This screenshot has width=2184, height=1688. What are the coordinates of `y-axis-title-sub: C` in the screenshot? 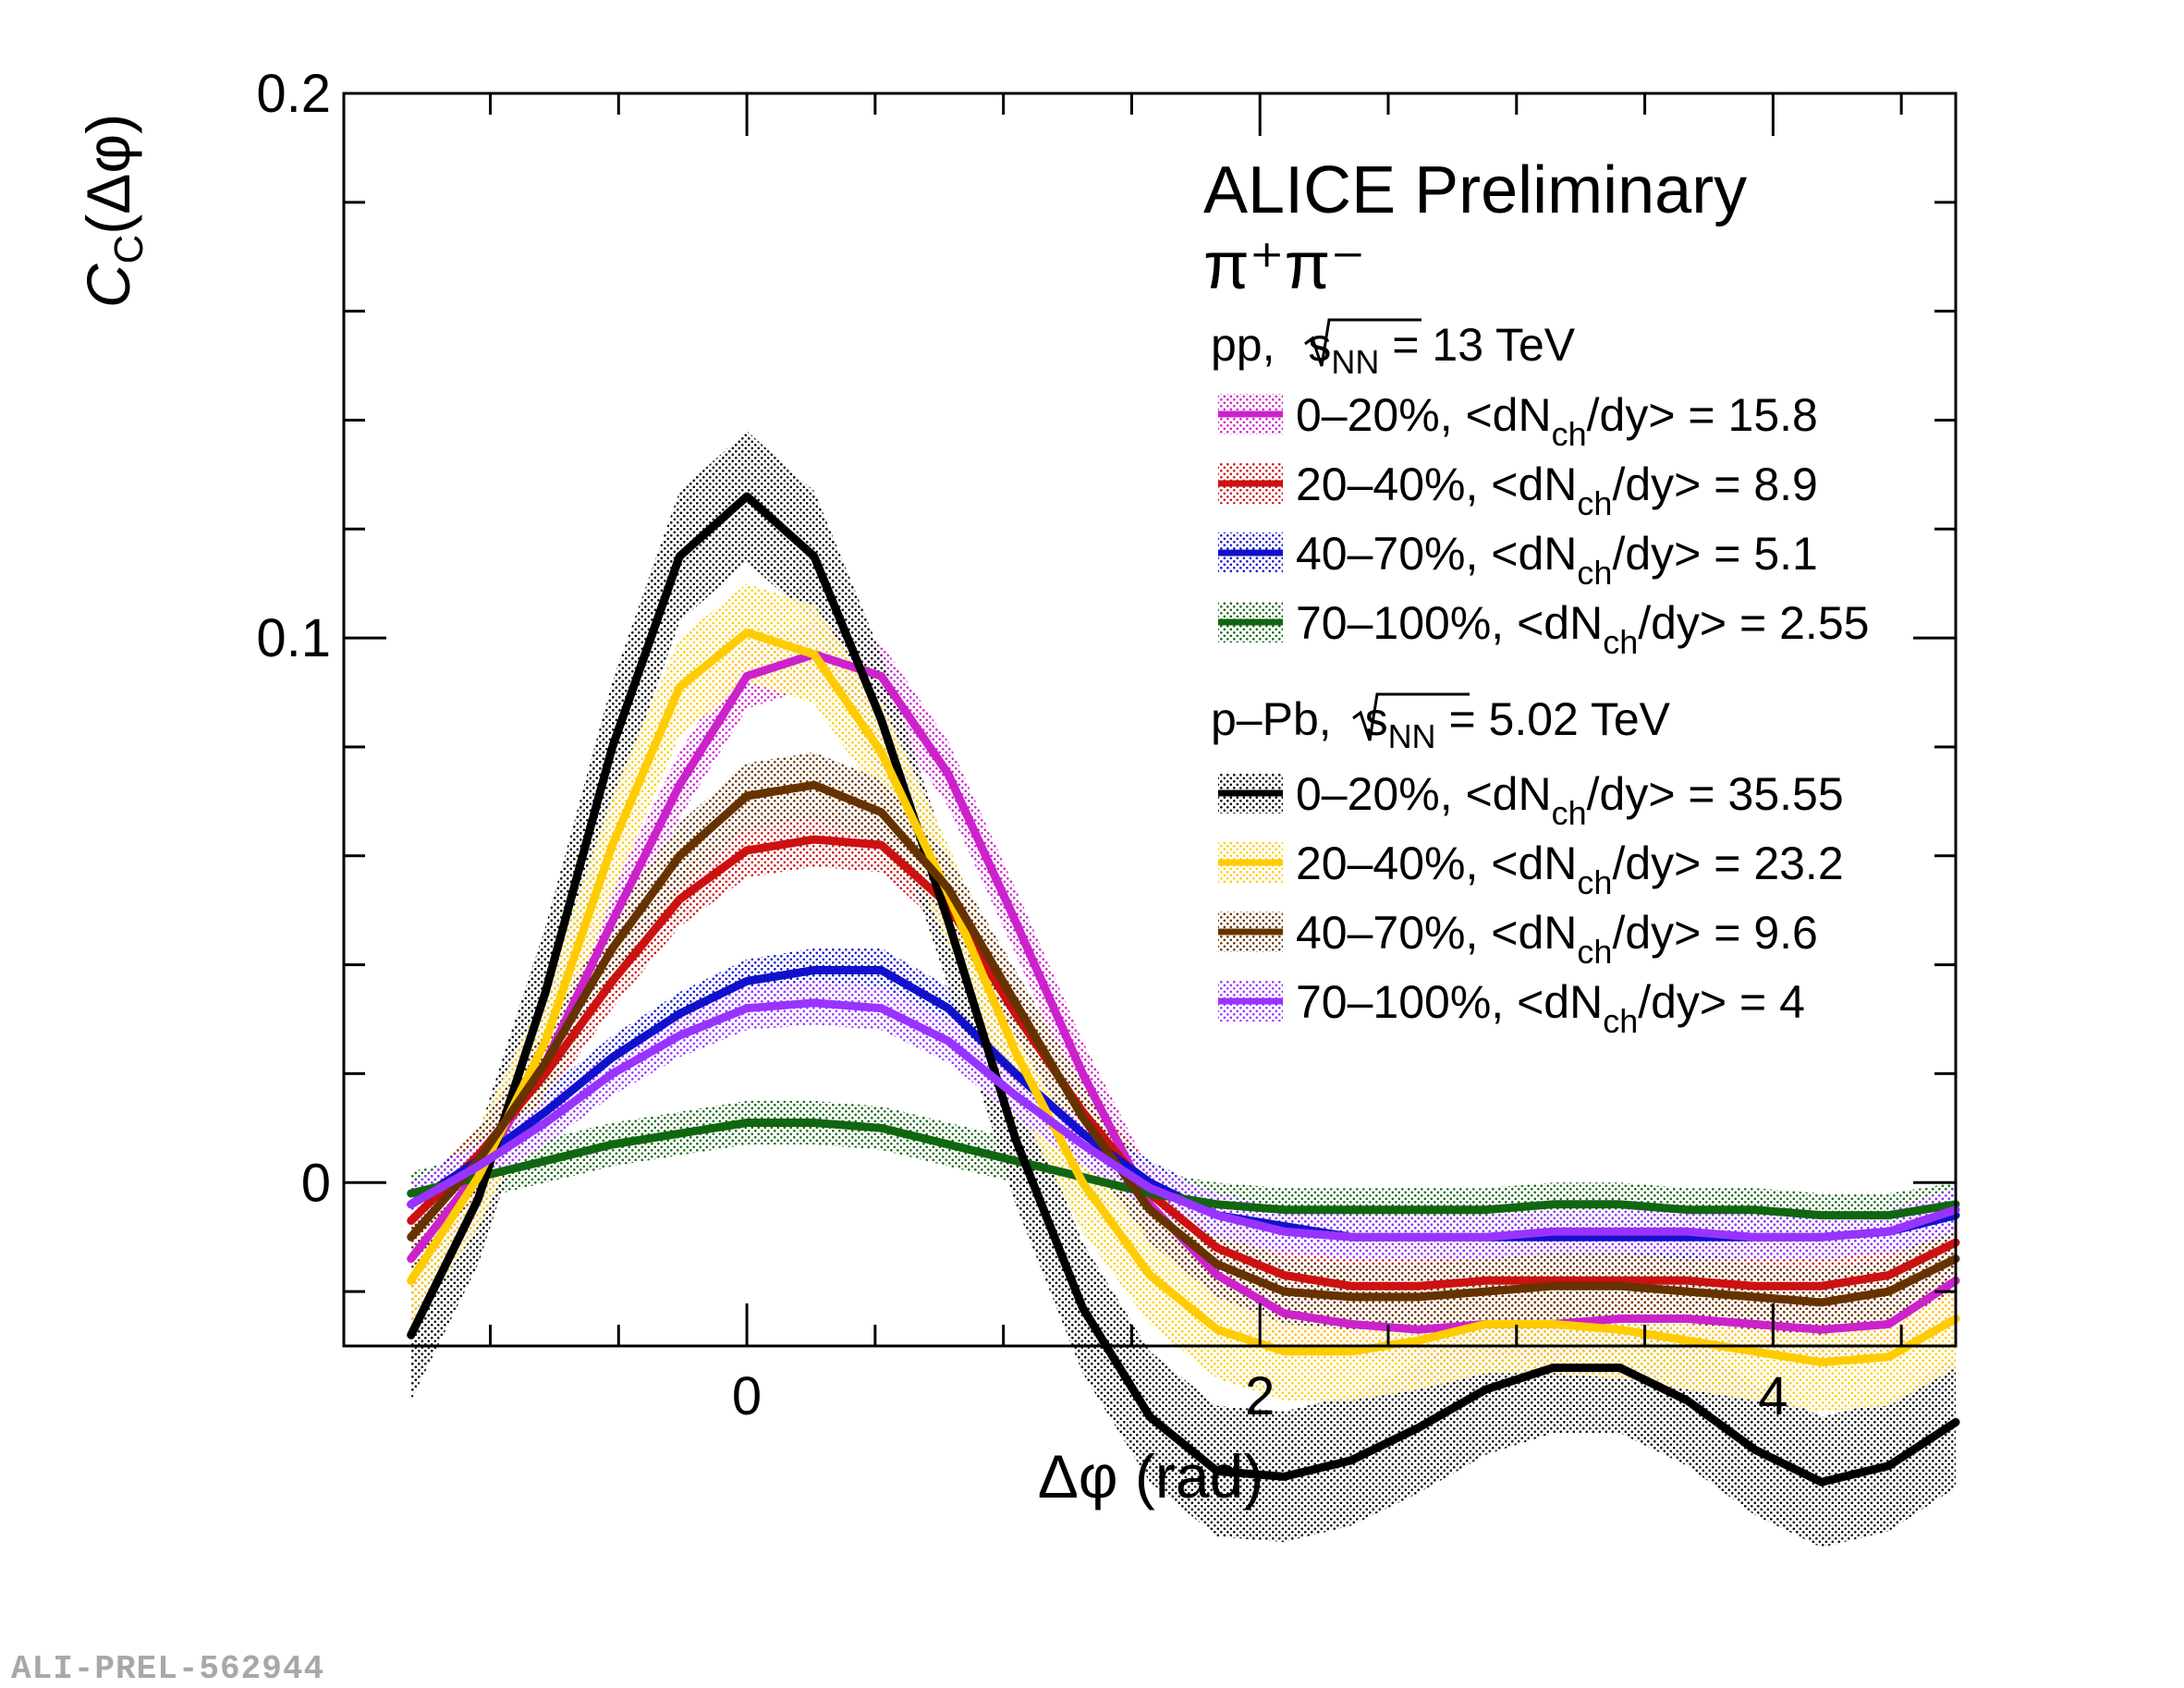 It's located at (129, 250).